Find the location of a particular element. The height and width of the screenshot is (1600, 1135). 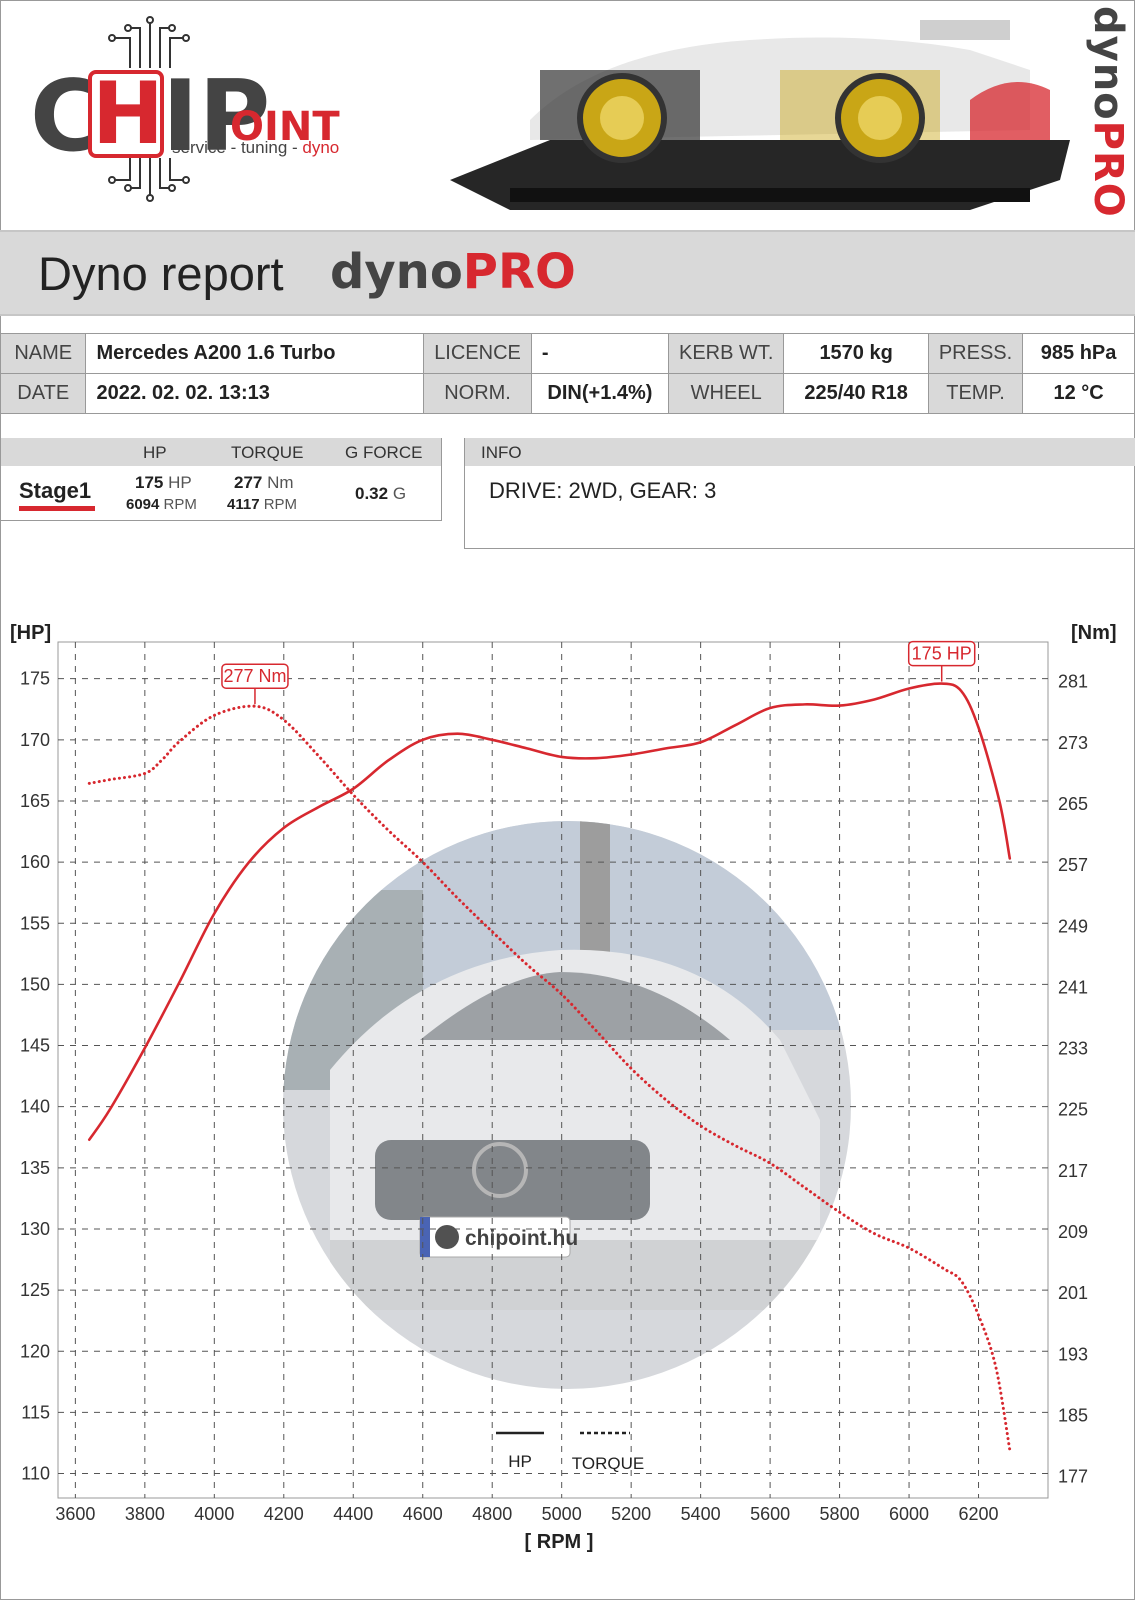

x-tick-label: 5800 is located at coordinates (840, 1514).